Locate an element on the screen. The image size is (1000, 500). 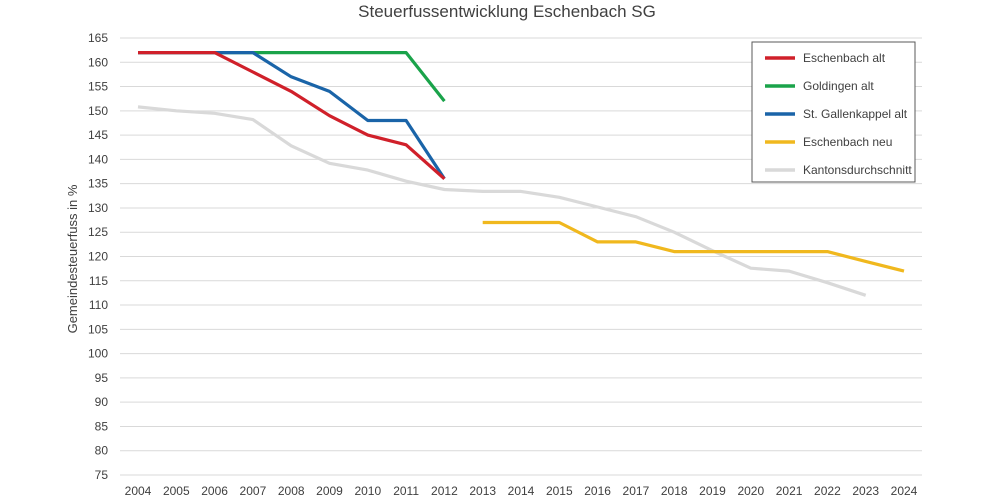
x-tick-label: 2018 is located at coordinates (674, 491).